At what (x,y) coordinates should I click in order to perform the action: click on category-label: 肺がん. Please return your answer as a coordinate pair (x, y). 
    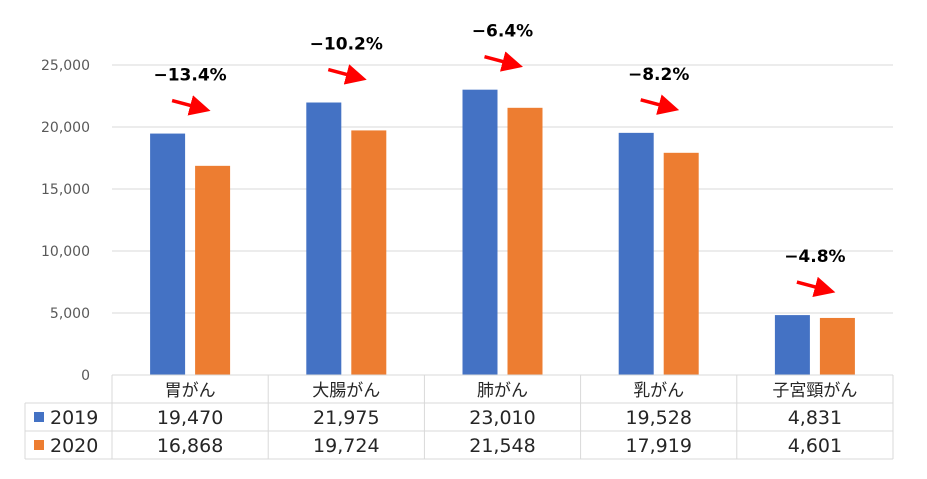
    Looking at the image, I should click on (502, 391).